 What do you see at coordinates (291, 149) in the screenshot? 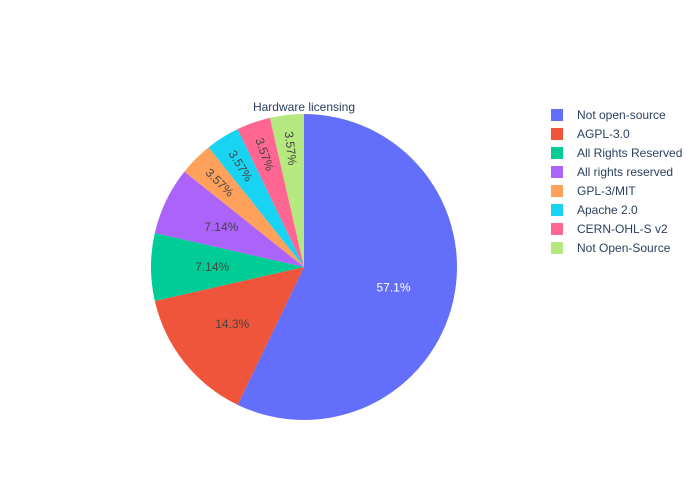
I see `pie-slice-label-8: 3.57%` at bounding box center [291, 149].